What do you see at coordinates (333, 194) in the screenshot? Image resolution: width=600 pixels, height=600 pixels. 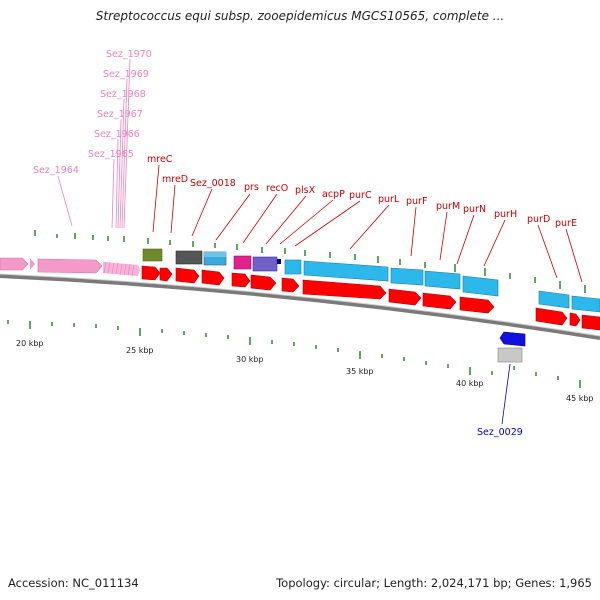 I see `label-acpp: acpP` at bounding box center [333, 194].